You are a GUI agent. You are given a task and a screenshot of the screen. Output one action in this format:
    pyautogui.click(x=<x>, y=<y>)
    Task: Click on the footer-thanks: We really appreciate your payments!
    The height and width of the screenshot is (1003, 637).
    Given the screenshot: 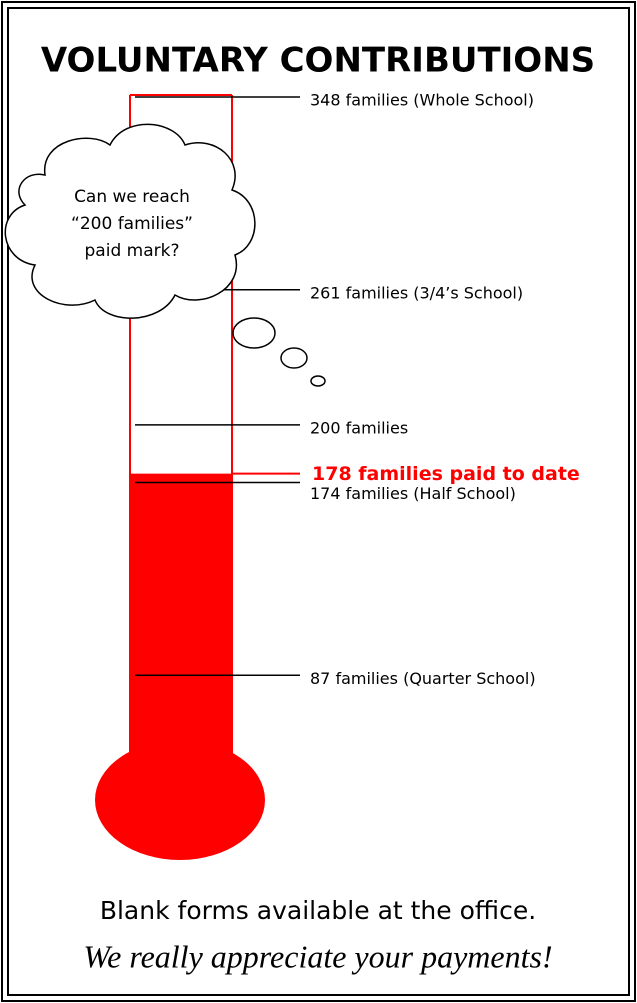 What is the action you would take?
    pyautogui.click(x=317, y=956)
    